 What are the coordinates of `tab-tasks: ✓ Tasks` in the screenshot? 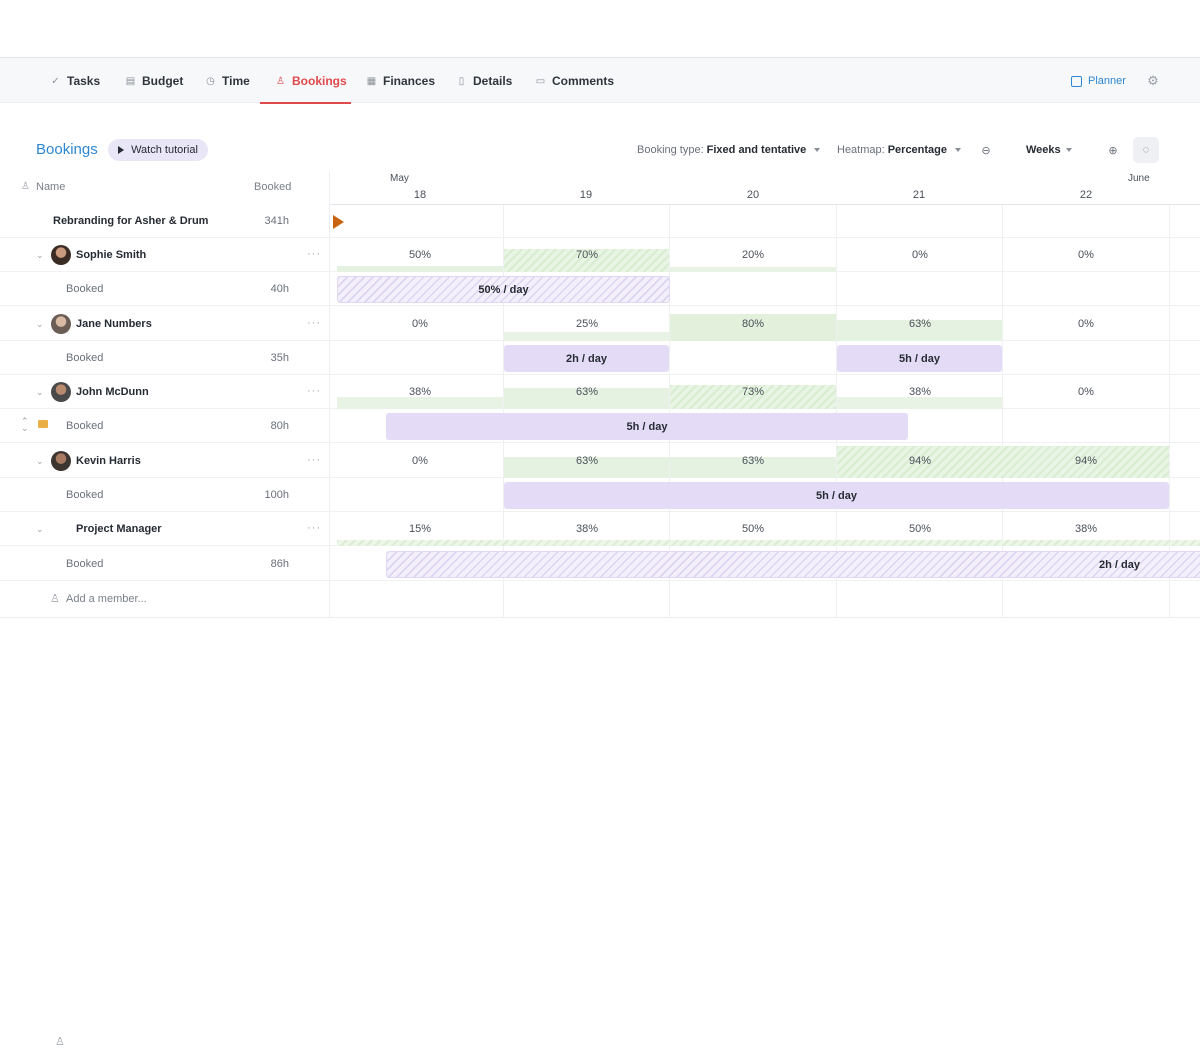 It's located at (75, 81).